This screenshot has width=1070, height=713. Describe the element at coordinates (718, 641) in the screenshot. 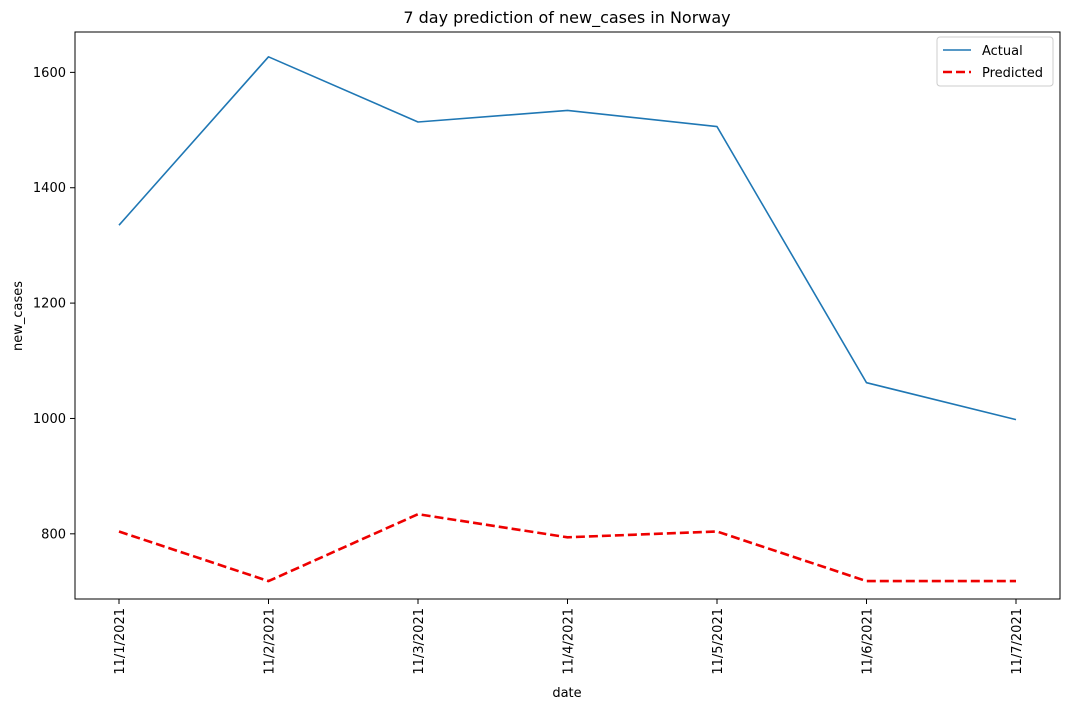

I see `x-tick-label: 11/5/2021` at that location.